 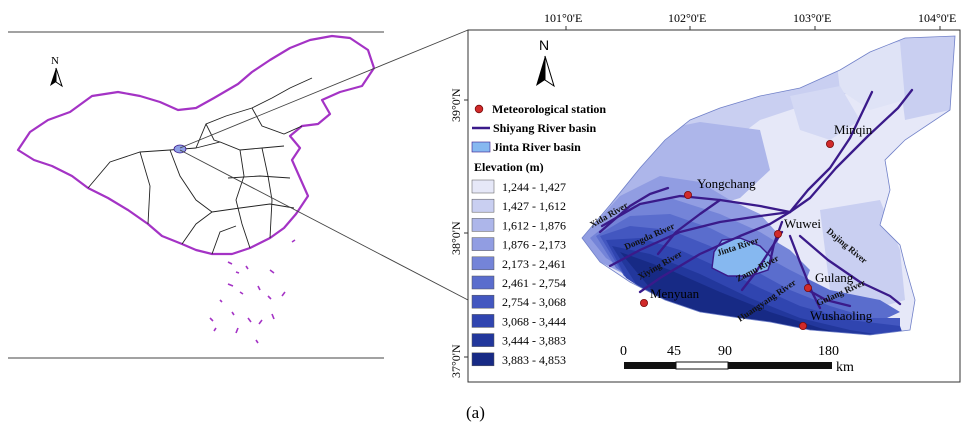 What do you see at coordinates (549, 109) in the screenshot?
I see `legend-station-label: Meteorological station` at bounding box center [549, 109].